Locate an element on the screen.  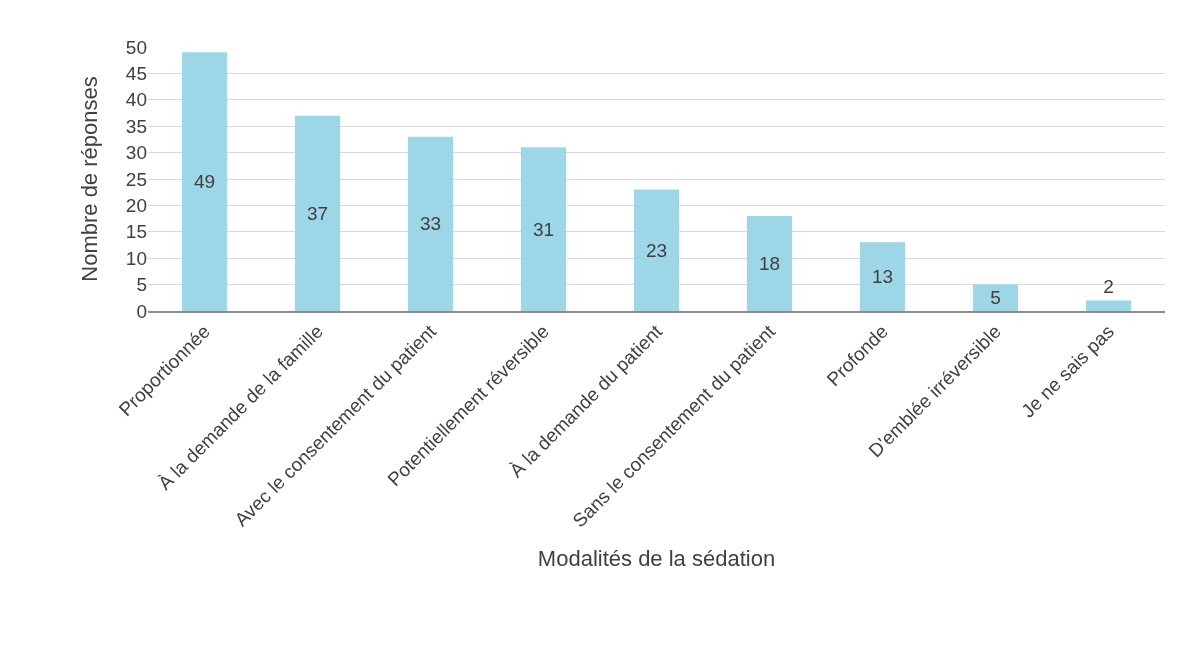
data-label: 5 is located at coordinates (995, 298).